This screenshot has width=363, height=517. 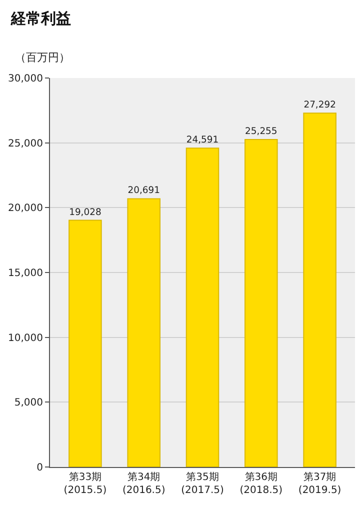 What do you see at coordinates (261, 483) in the screenshot?
I see `x-tick-label: 第36期 (2018.5)` at bounding box center [261, 483].